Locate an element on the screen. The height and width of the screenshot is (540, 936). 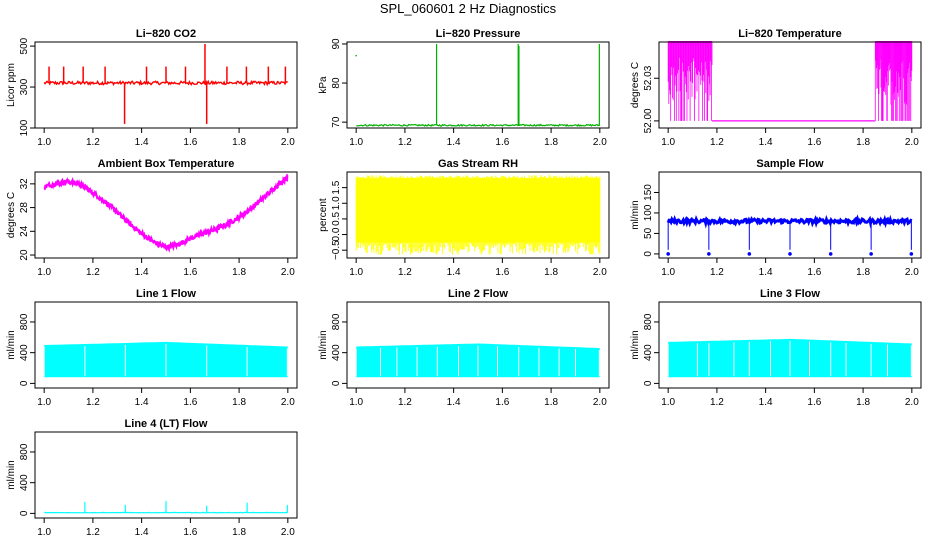
panel-ambient-box-temperature-xtick-label-1: 1.2 is located at coordinates (93, 272).